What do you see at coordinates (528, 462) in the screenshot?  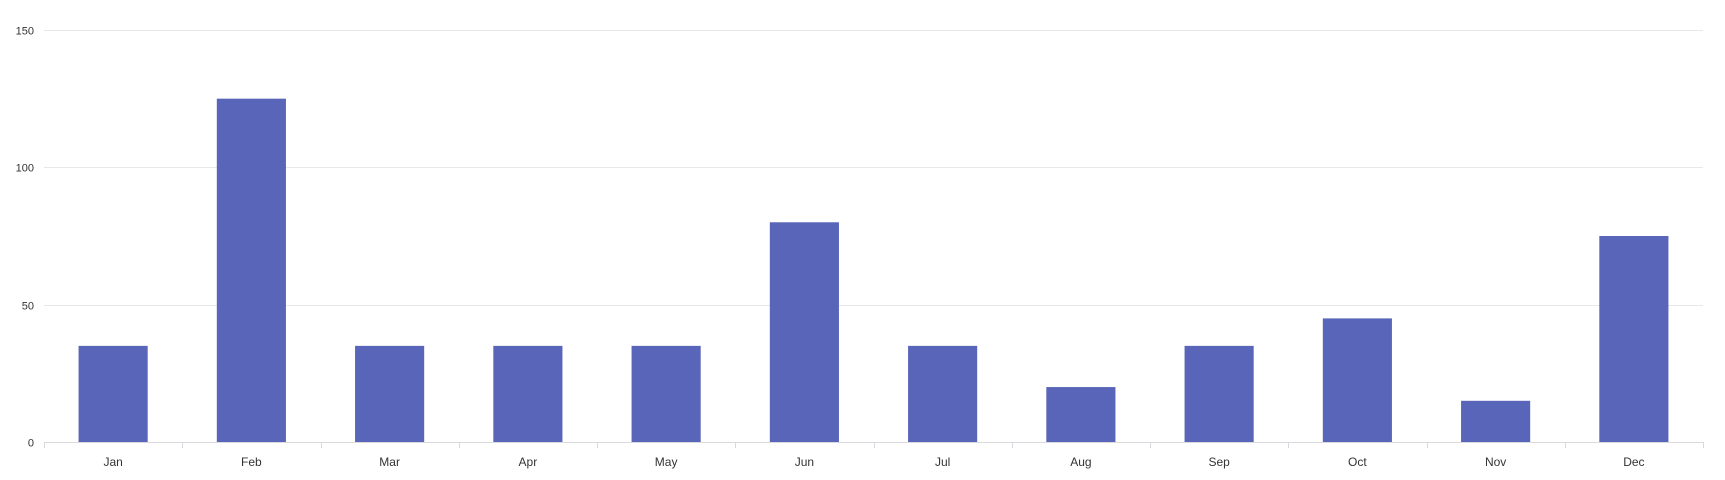 I see `x-tick-label: Apr` at bounding box center [528, 462].